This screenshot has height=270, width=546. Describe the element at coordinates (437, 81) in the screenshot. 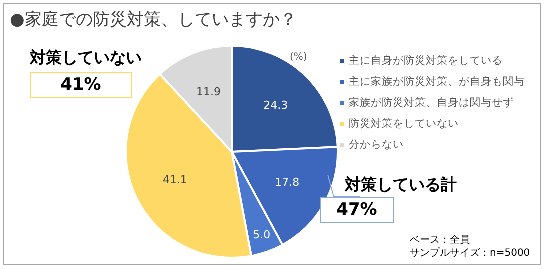

I see `legend-label: 主に家族が防災対策、が自身も関与` at that location.